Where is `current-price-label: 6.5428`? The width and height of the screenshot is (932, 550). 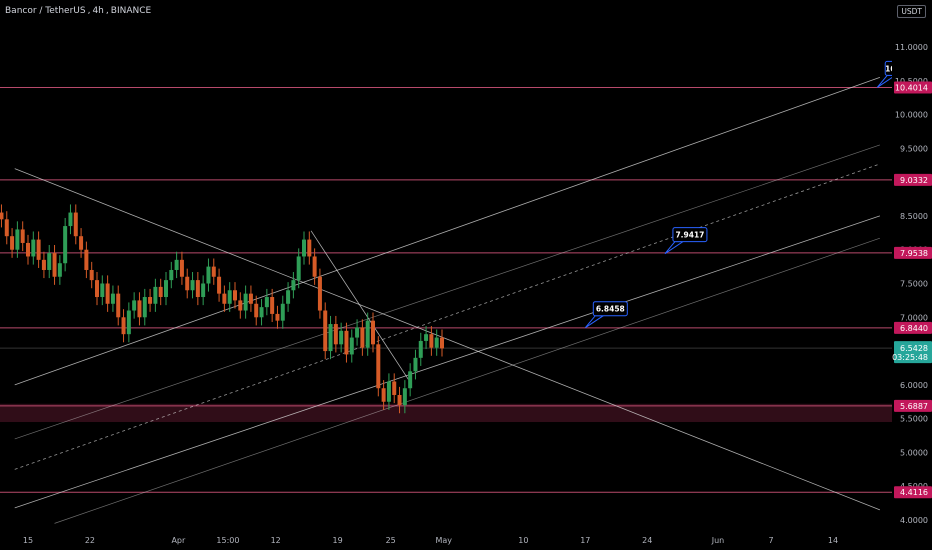 current-price-label: 6.5428 is located at coordinates (914, 348).